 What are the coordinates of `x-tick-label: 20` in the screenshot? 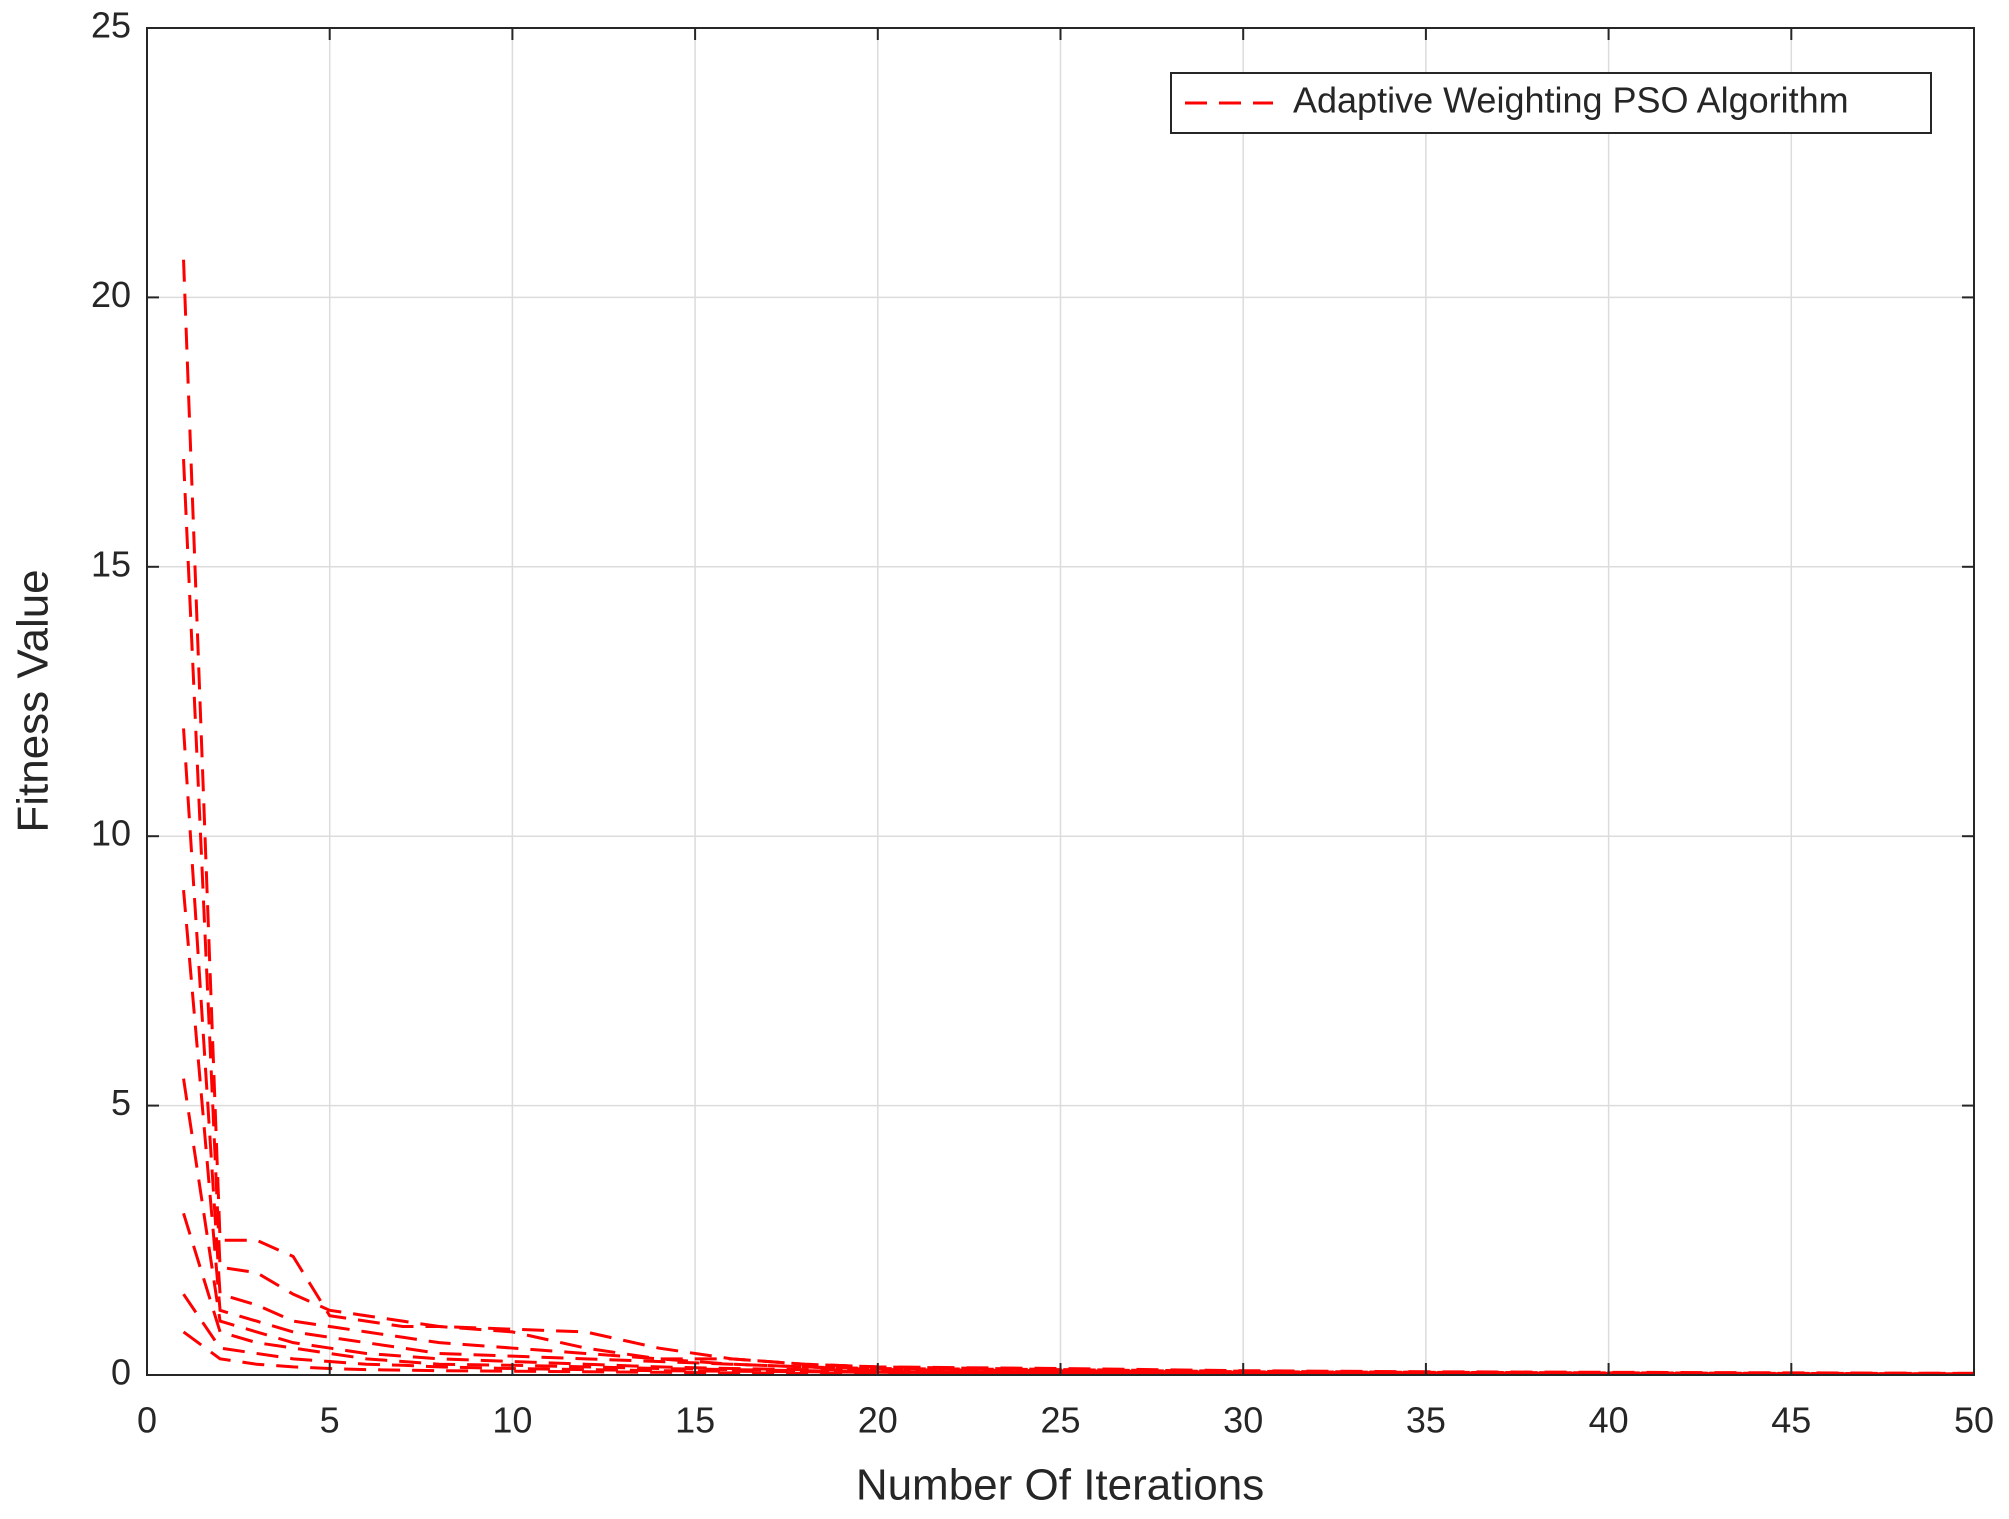 It's located at (878, 1420).